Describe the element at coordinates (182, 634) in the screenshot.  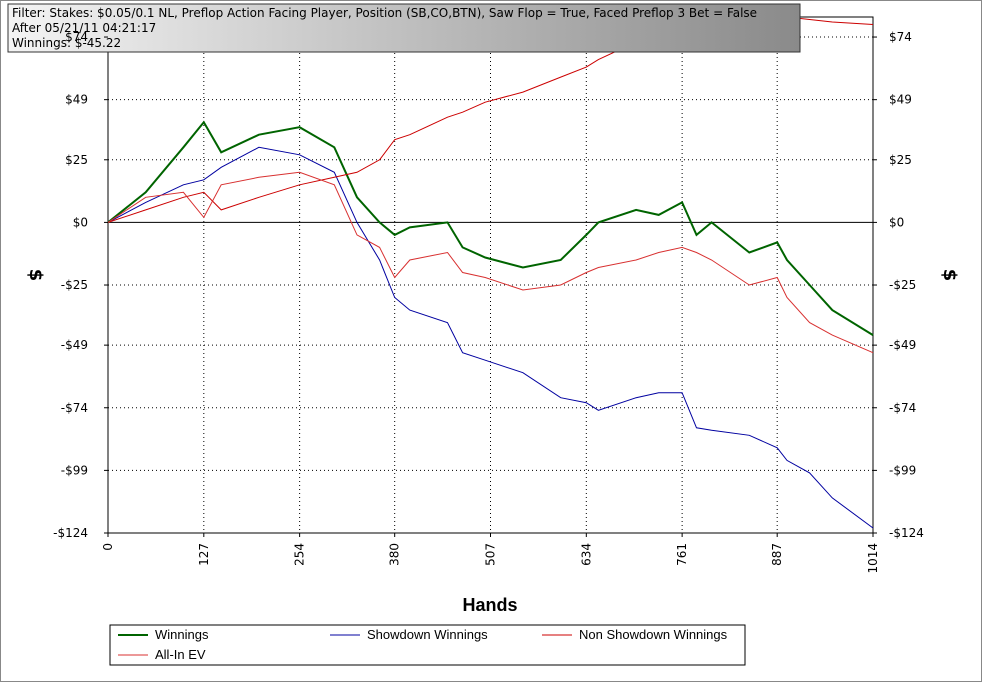
I see `legend-label: Winnings` at that location.